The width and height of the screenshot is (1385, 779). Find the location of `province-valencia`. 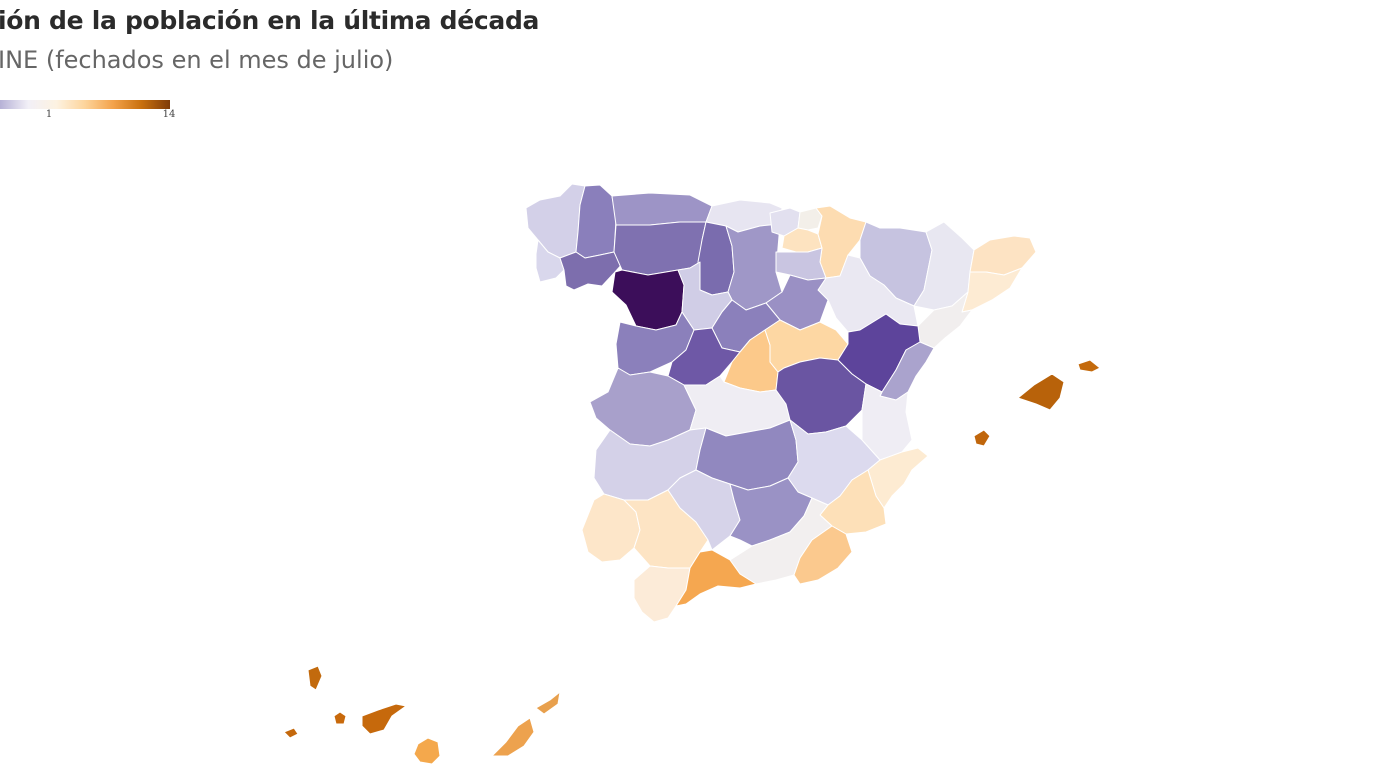

province-valencia is located at coordinates (887, 422).